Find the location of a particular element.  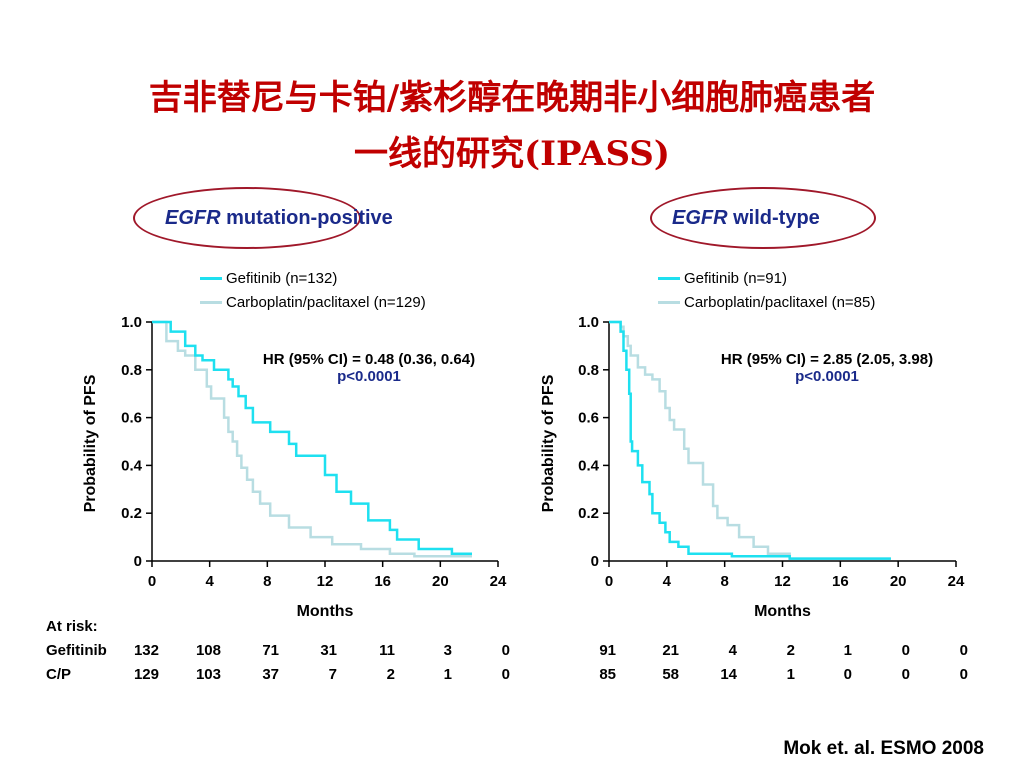

panel-title-right-gene: EGFR is located at coordinates (700, 218).